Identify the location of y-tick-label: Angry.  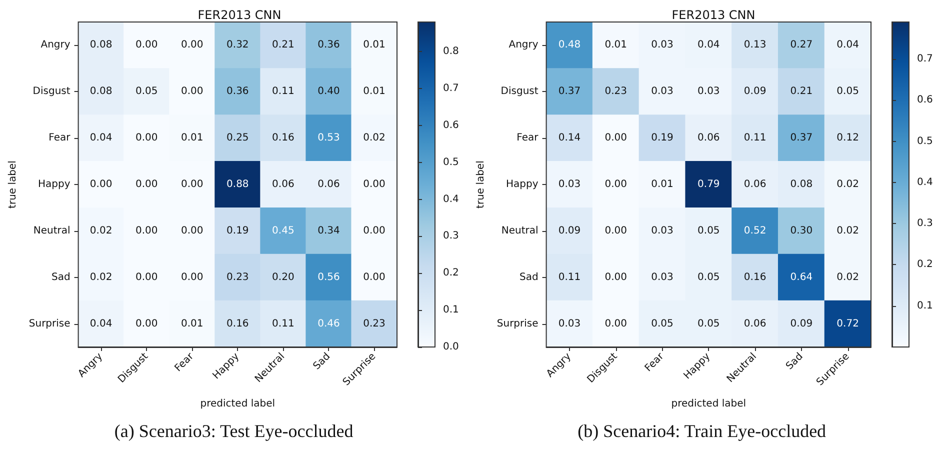
(55, 45).